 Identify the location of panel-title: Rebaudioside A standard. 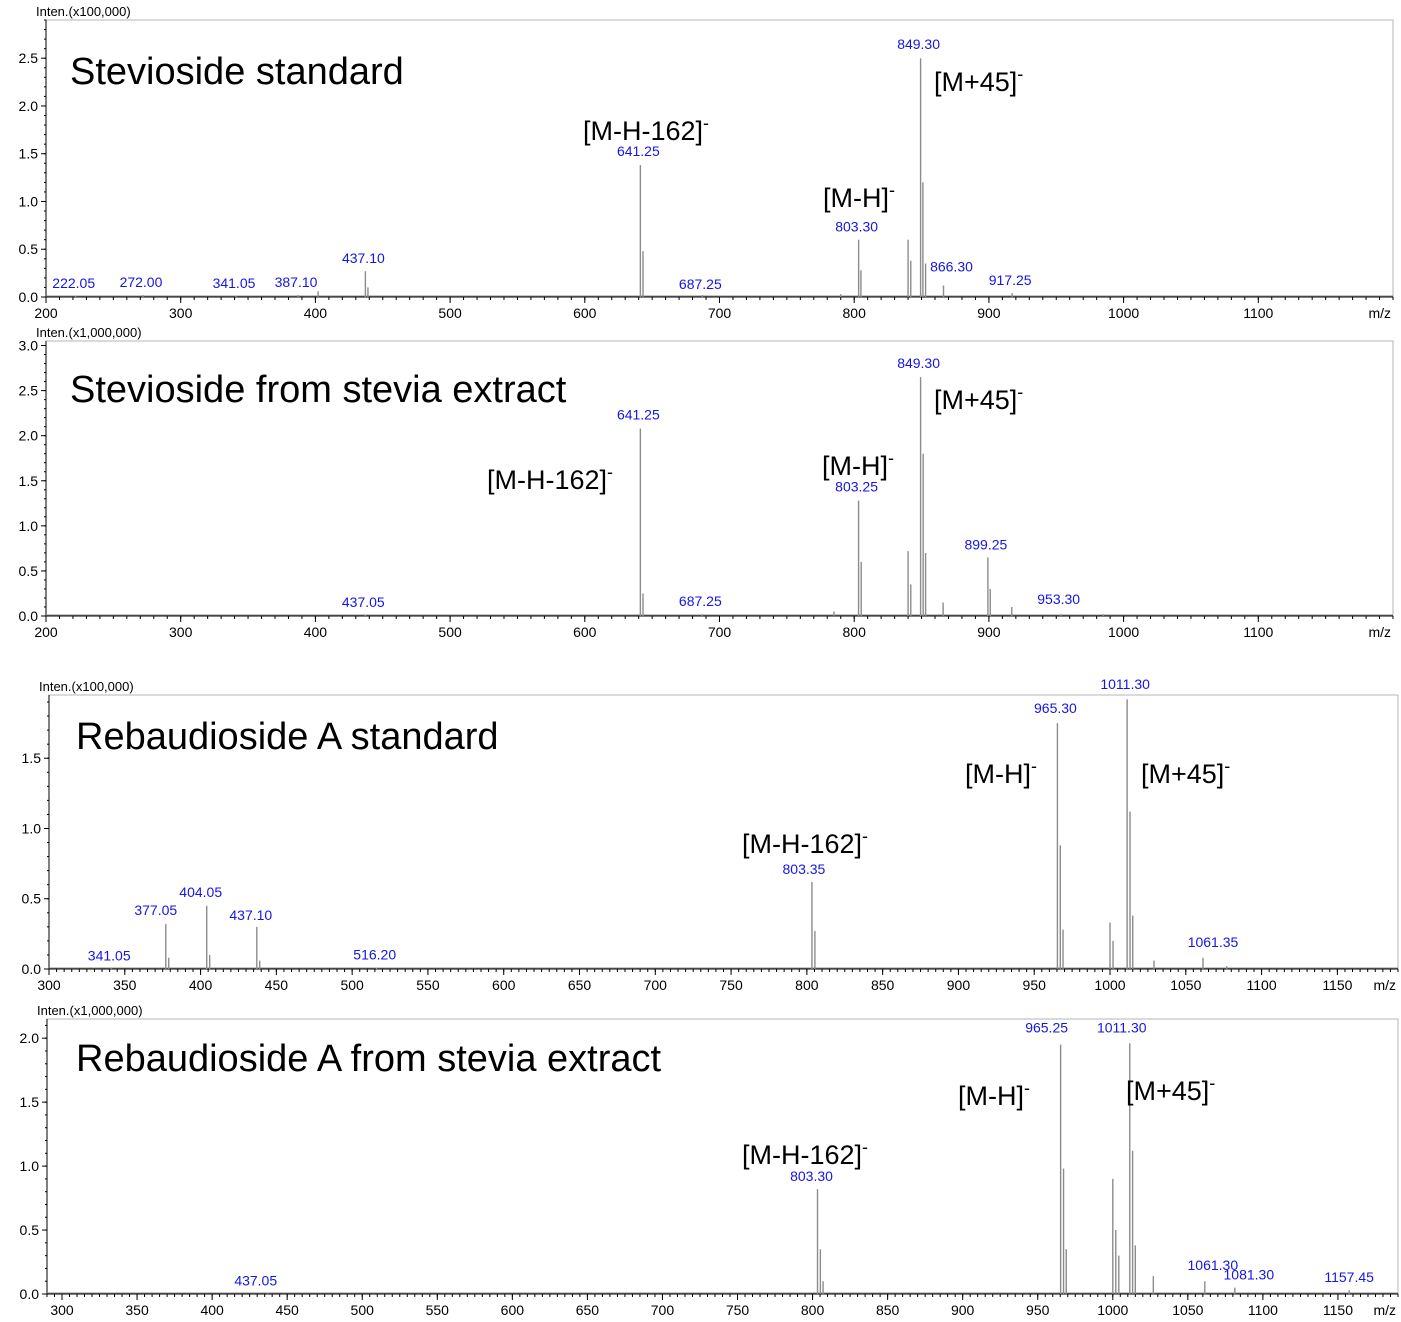
(287, 737).